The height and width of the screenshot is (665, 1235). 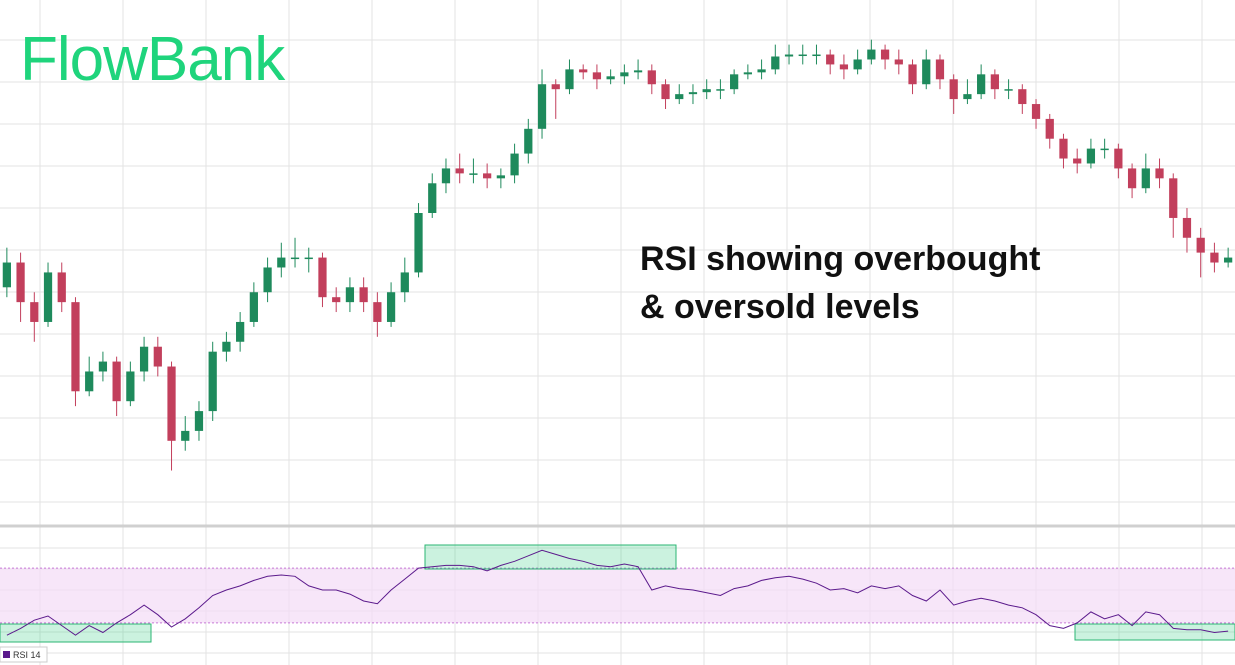 I want to click on legend-swatch, so click(x=6, y=654).